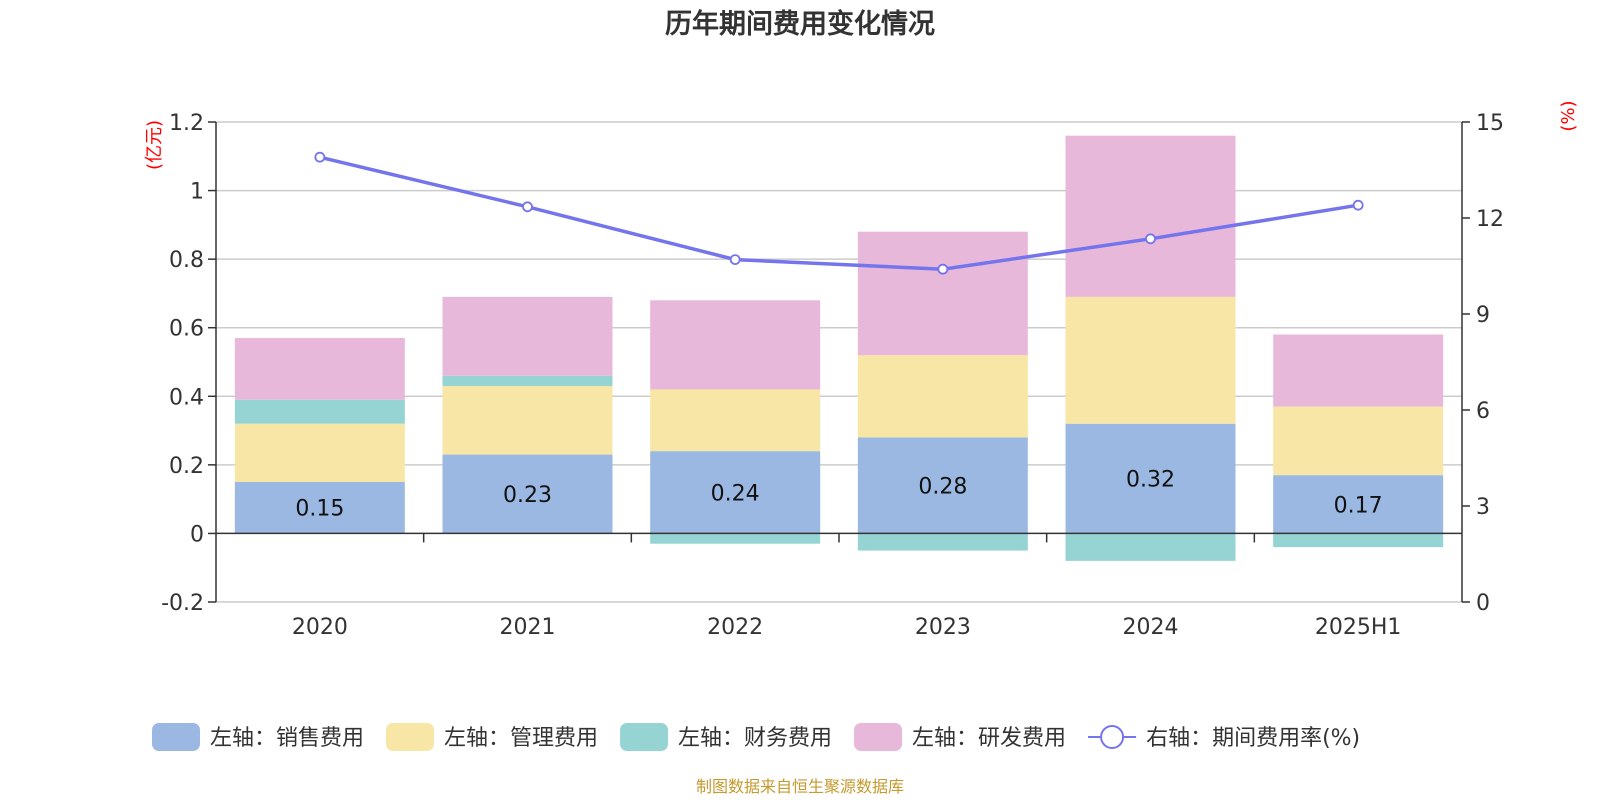 This screenshot has height=804, width=1600. What do you see at coordinates (521, 738) in the screenshot?
I see `legend-label: 左轴：管理费用` at bounding box center [521, 738].